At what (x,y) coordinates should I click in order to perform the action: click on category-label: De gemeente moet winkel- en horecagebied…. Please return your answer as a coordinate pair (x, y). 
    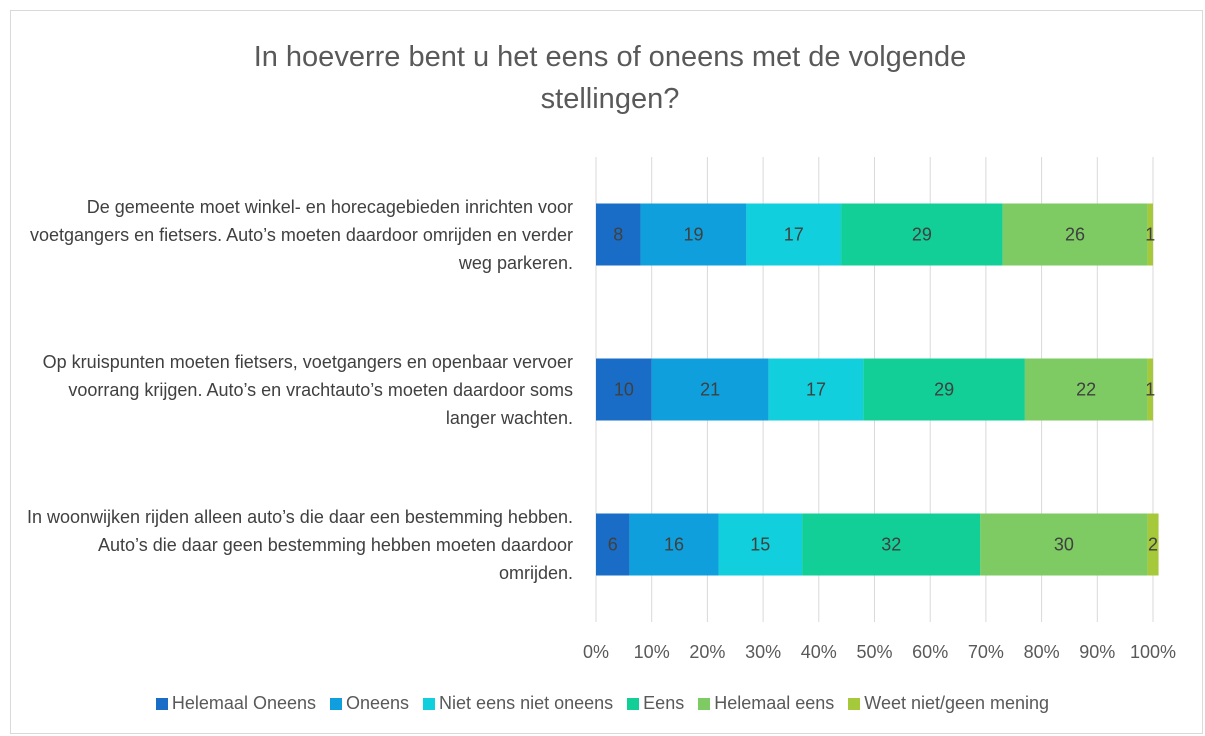
    Looking at the image, I should click on (301, 234).